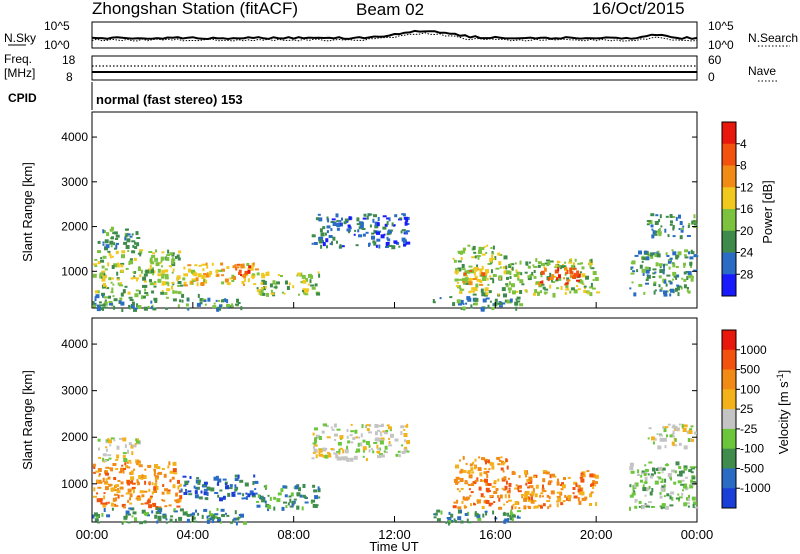 The image size is (800, 554). What do you see at coordinates (747, 231) in the screenshot?
I see `colorbar-tick-label: 20` at bounding box center [747, 231].